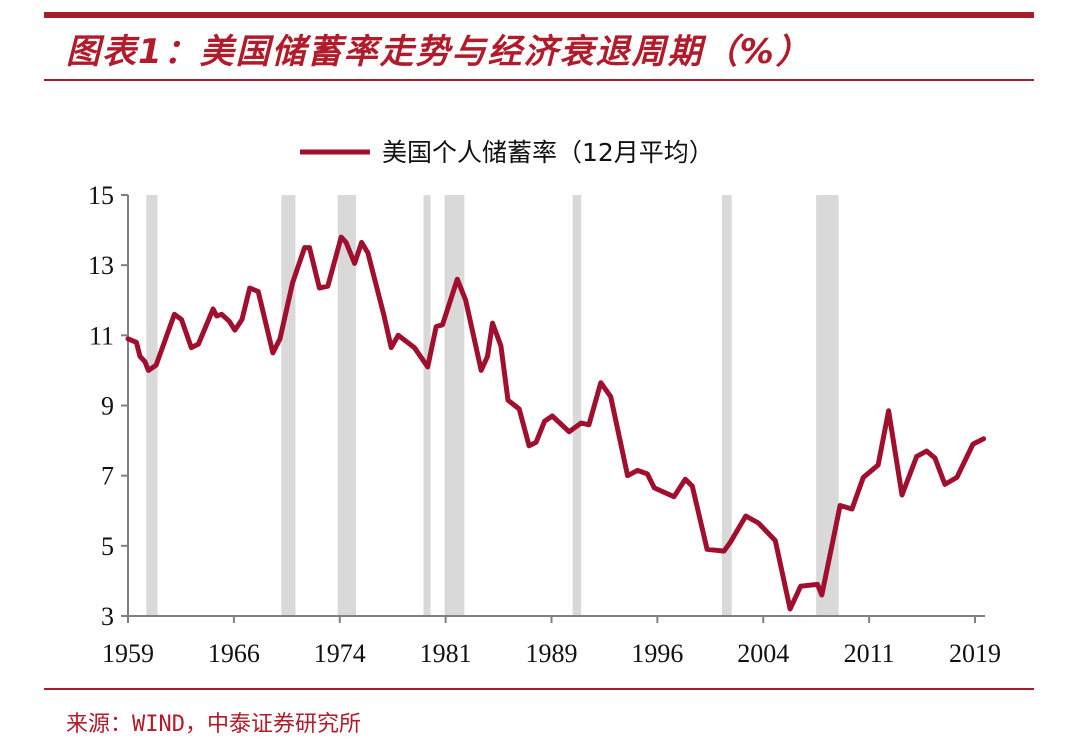 Image resolution: width=1080 pixels, height=738 pixels. I want to click on x-tick: 1966, so click(234, 642).